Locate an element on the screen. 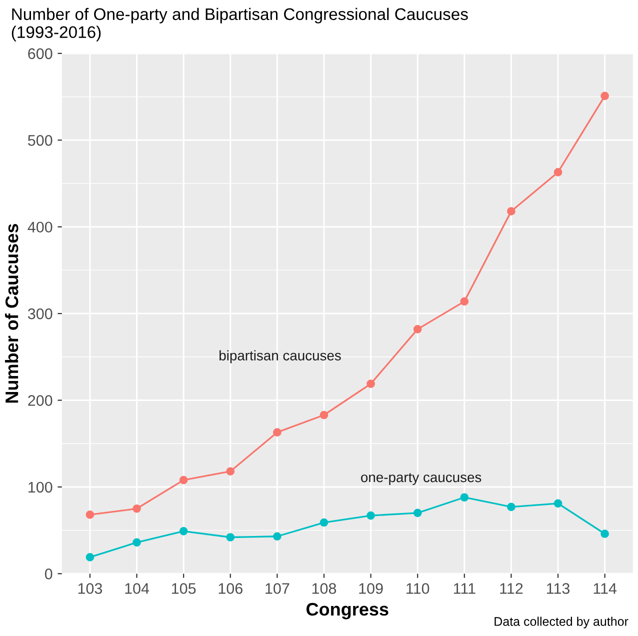  x-axis-title: Congress is located at coordinates (347, 611).